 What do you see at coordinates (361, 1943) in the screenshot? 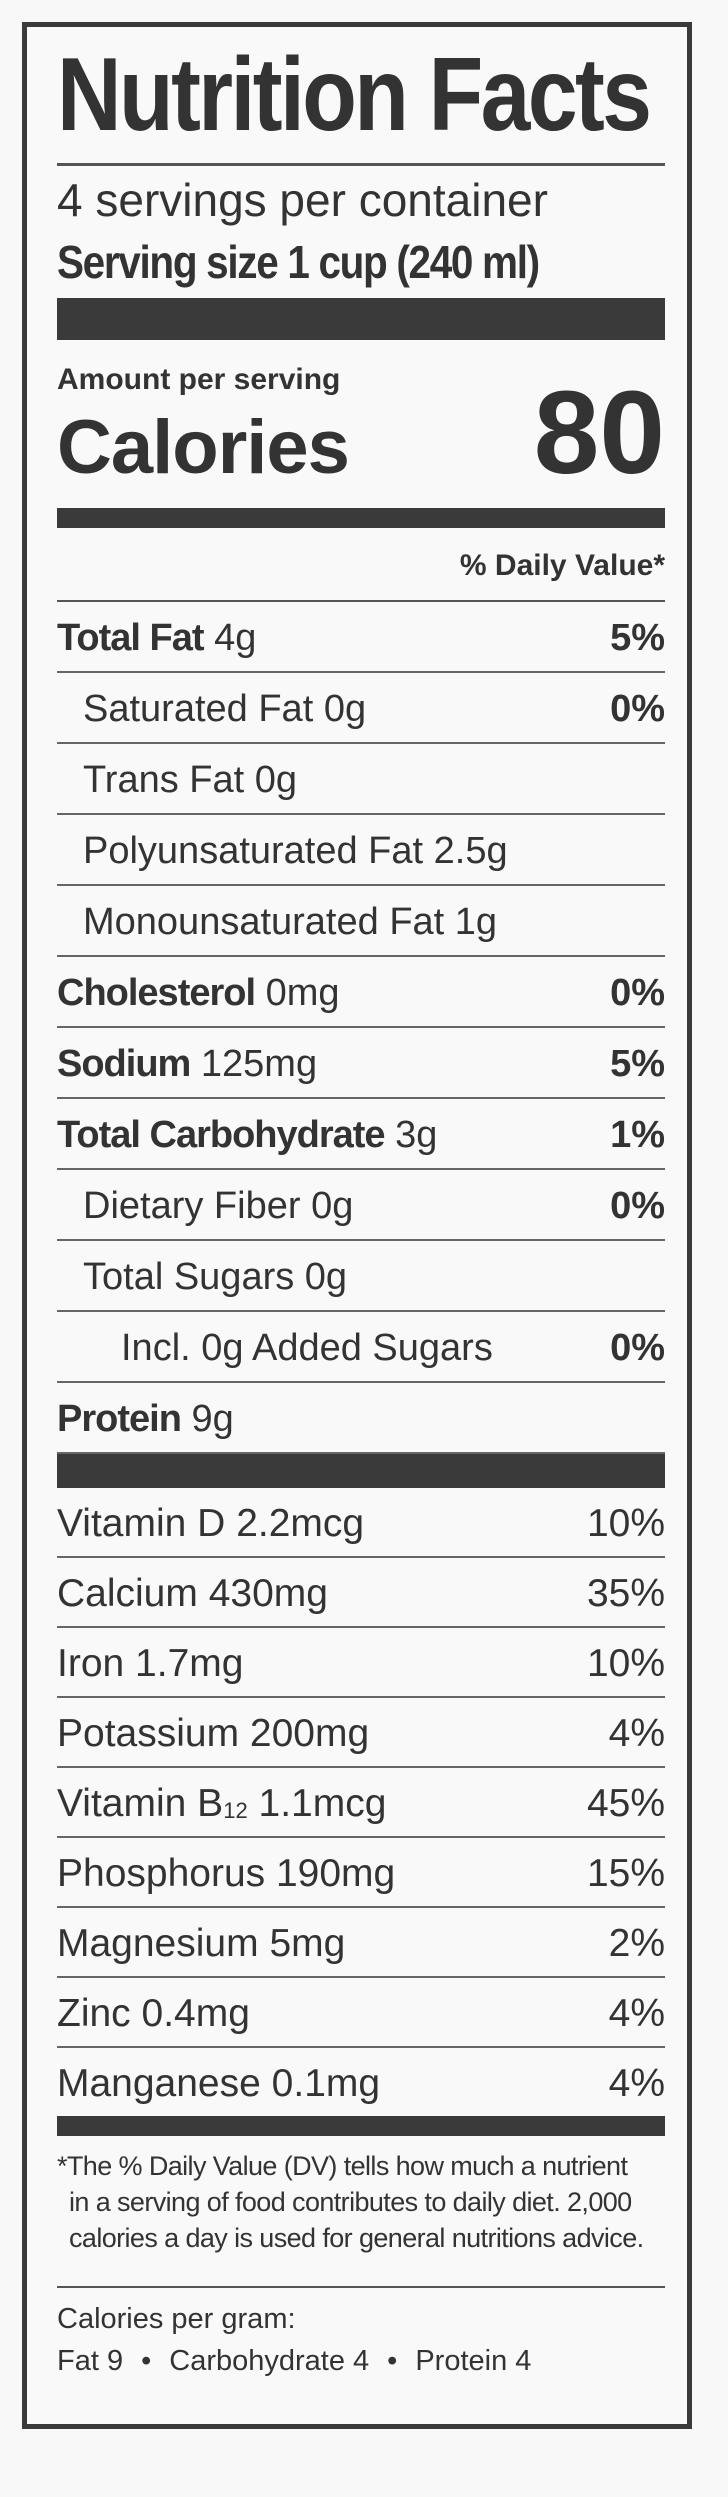
I see `vitamin-row: Magnesium 5mg 2%` at bounding box center [361, 1943].